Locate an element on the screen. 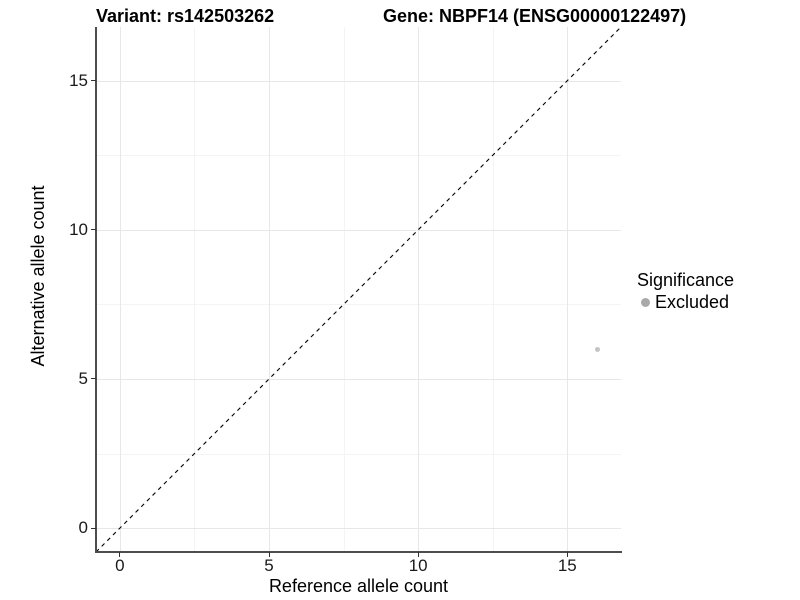 This screenshot has height=600, width=800. x-axis-title: Reference allele count is located at coordinates (358, 586).